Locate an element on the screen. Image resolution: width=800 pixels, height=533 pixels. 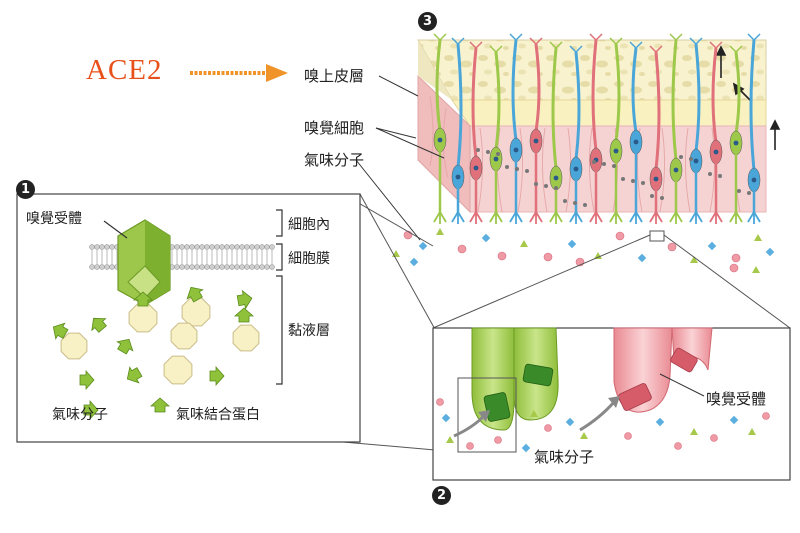
label-olfactory-cells: 嗅覺細胞 is located at coordinates (334, 128).